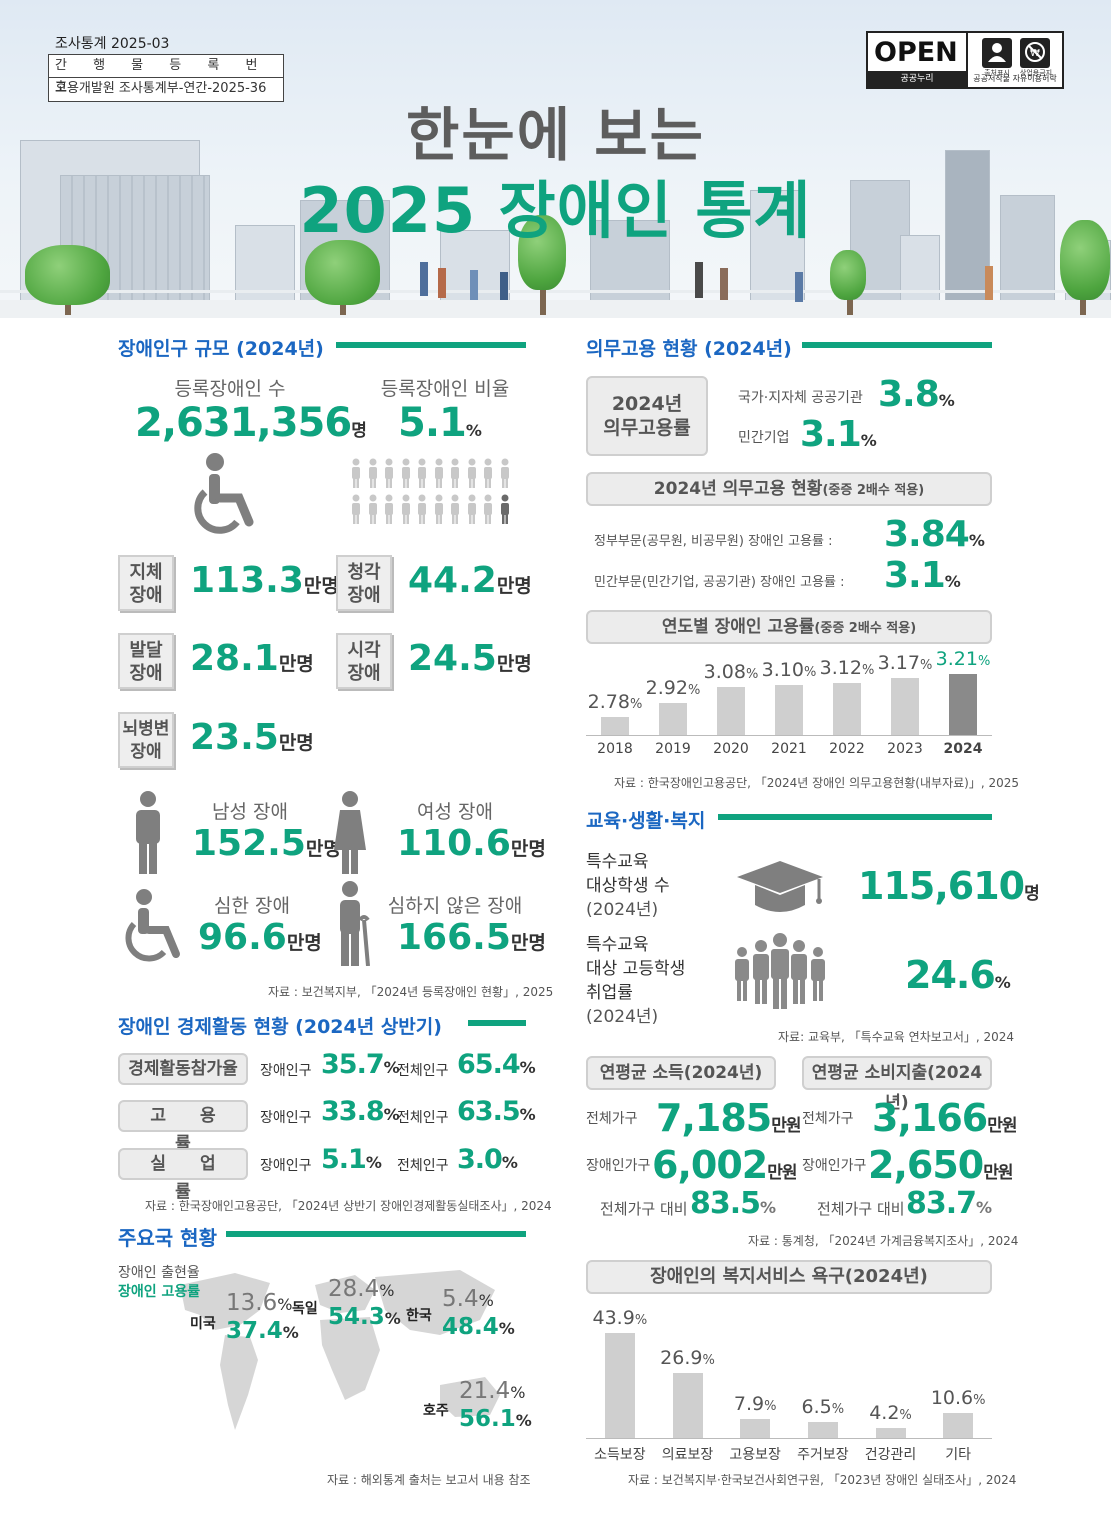  I want to click on legend-employment: 장애인 고용률, so click(159, 1292).